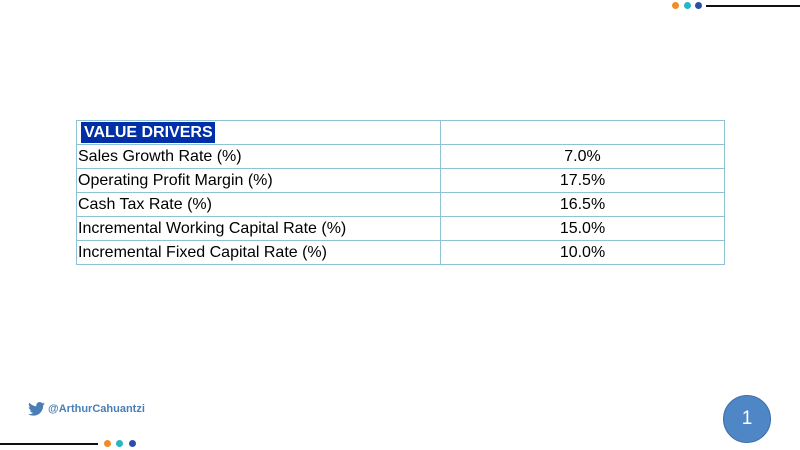  Describe the element at coordinates (258, 252) in the screenshot. I see `row-label: Incremental Fixed Capital Rate (%)` at that location.